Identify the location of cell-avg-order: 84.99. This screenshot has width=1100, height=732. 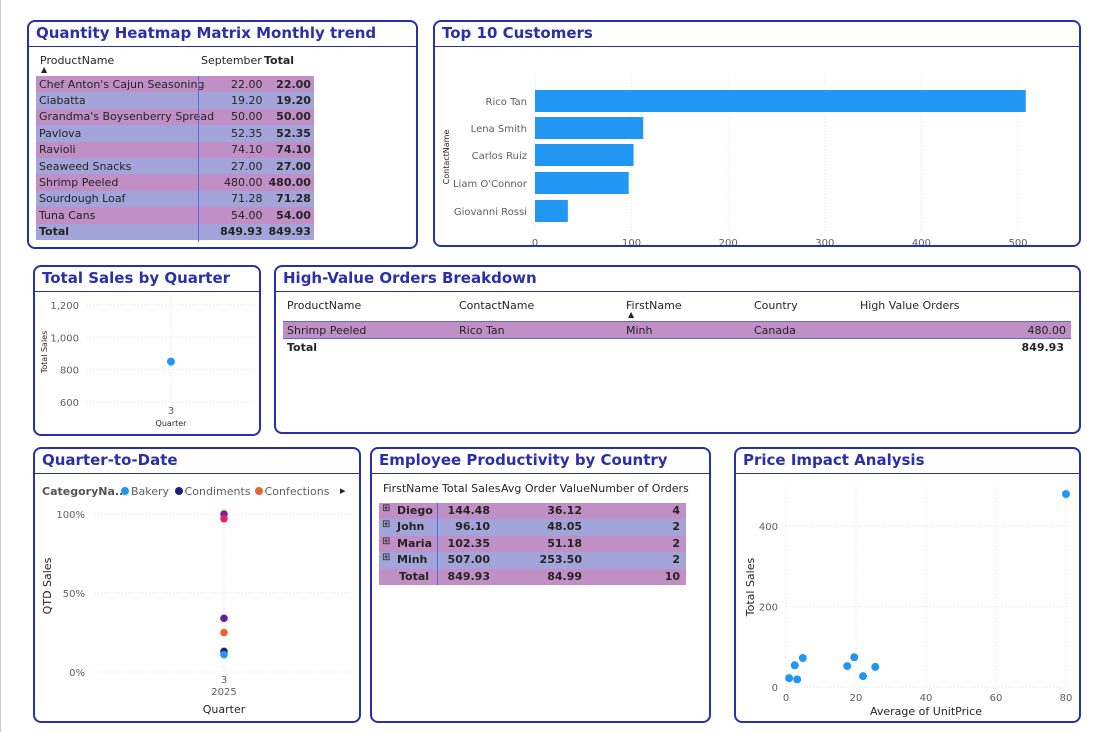
(564, 576).